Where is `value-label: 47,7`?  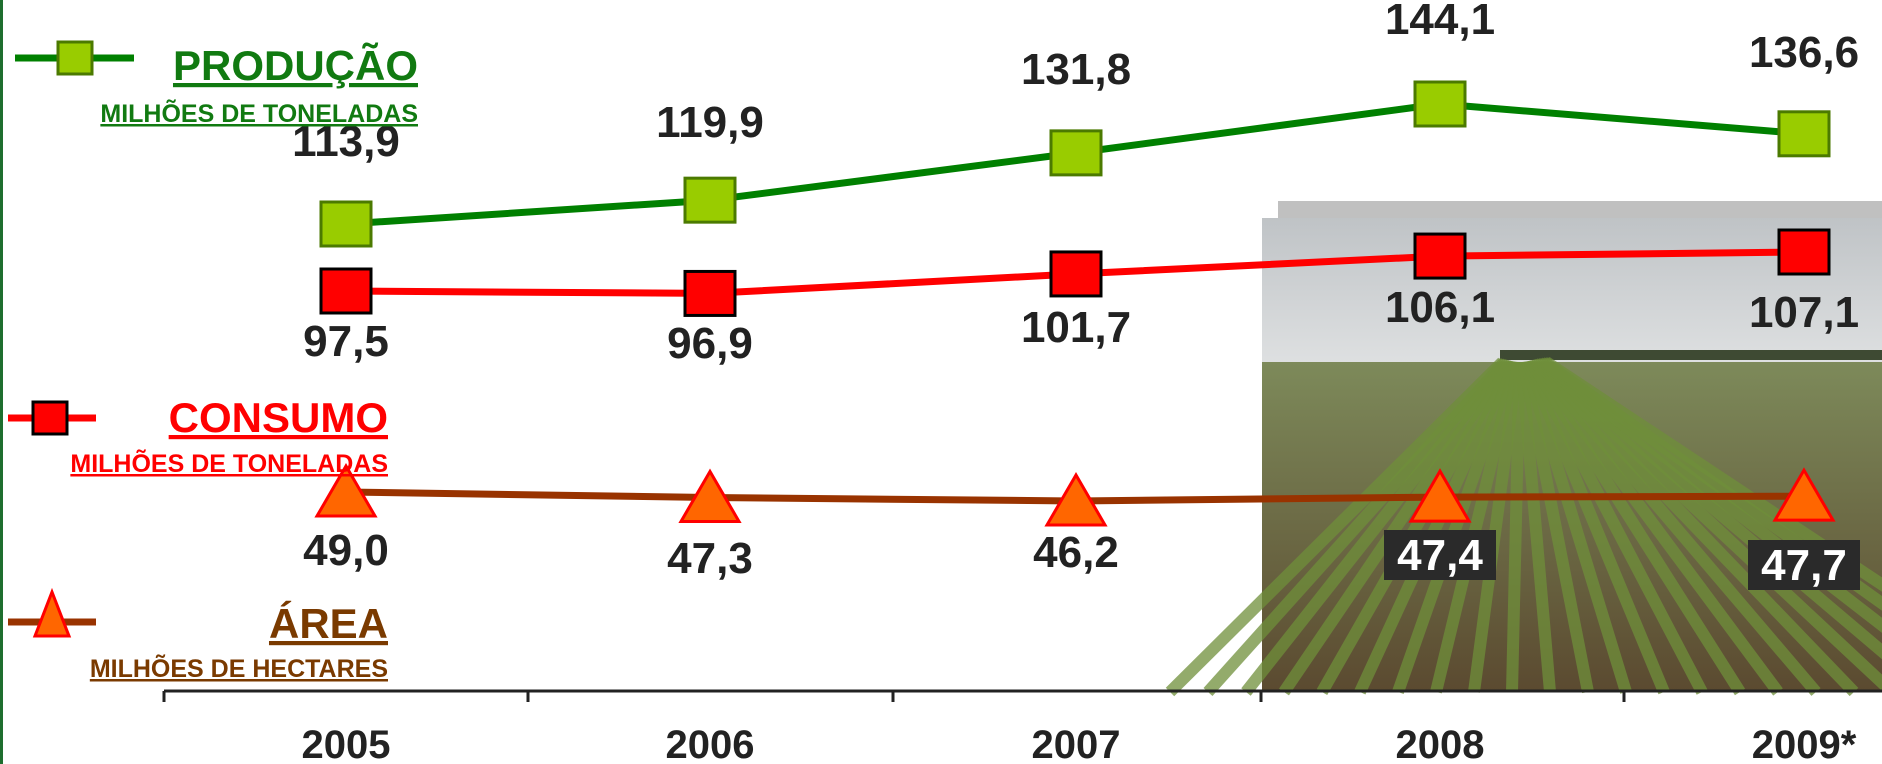
value-label: 47,7 is located at coordinates (1804, 565).